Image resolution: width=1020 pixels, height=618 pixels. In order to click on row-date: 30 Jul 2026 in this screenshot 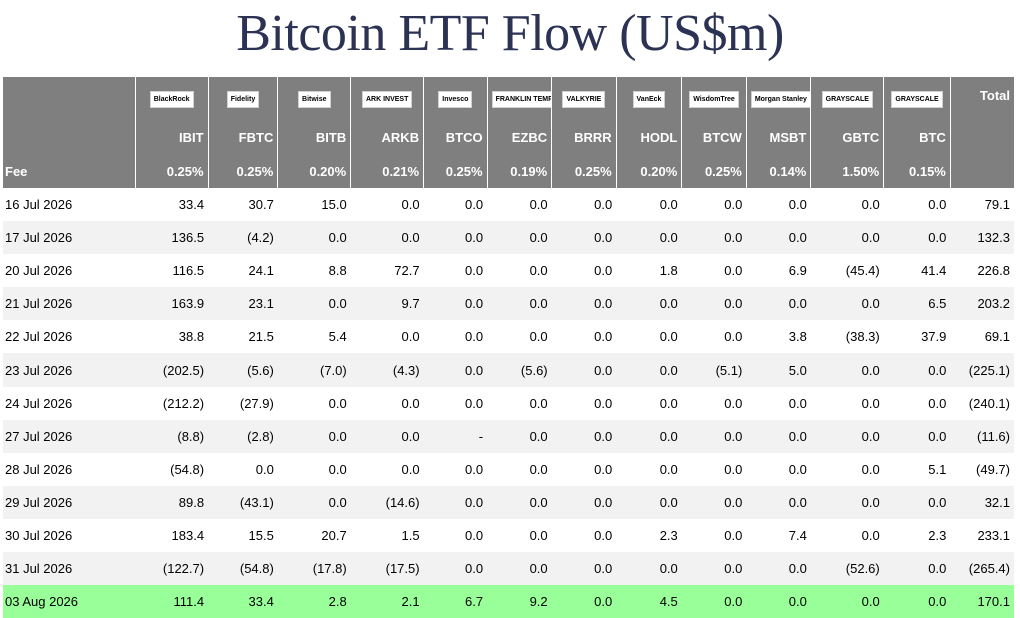, I will do `click(39, 535)`.